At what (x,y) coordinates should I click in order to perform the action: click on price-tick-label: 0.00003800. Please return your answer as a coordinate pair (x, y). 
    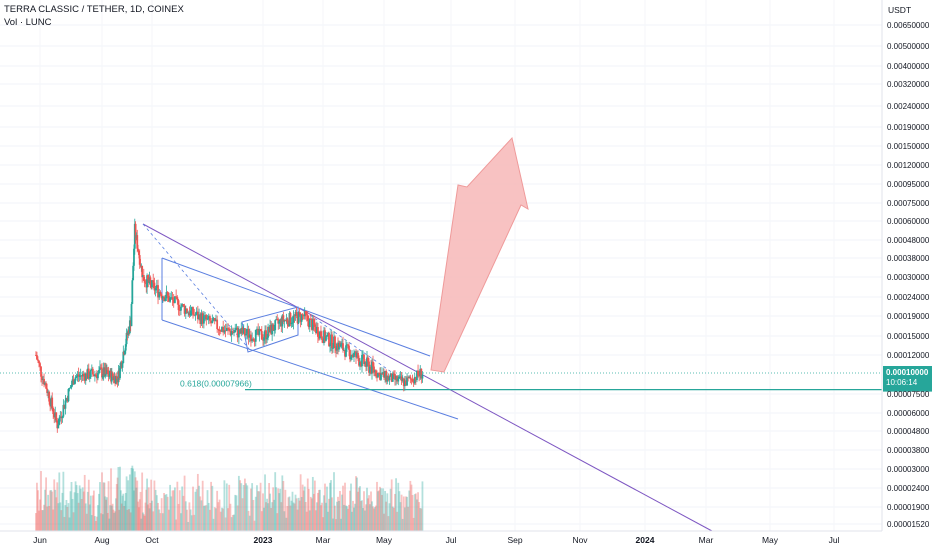
    Looking at the image, I should click on (908, 450).